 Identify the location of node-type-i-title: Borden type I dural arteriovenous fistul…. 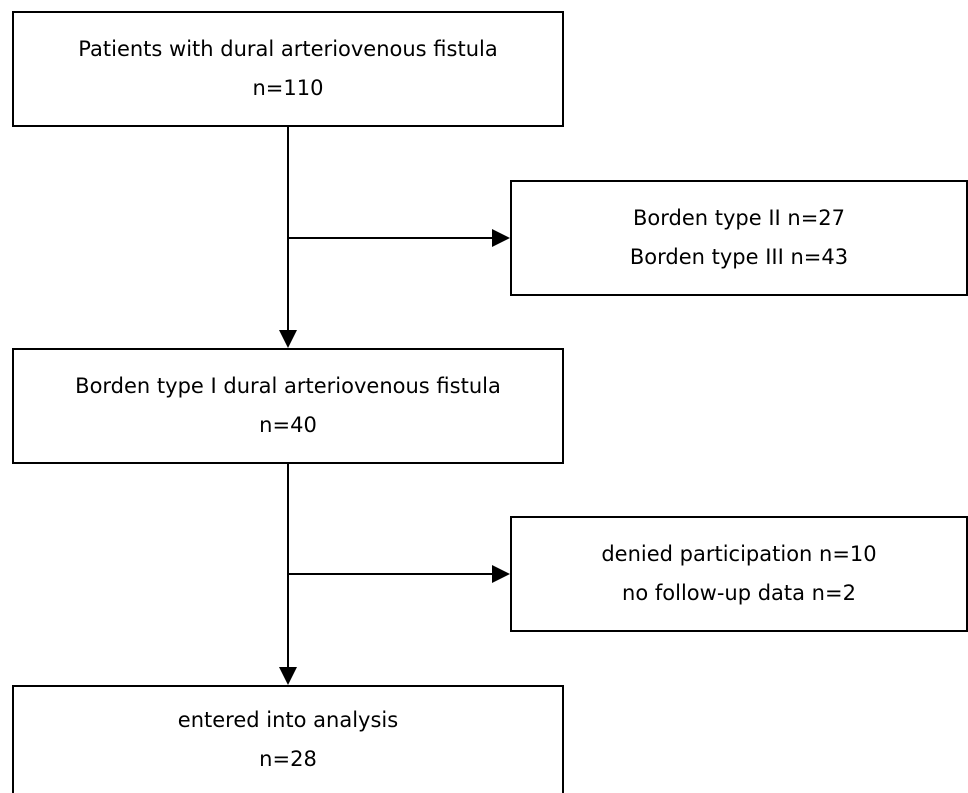
(288, 386).